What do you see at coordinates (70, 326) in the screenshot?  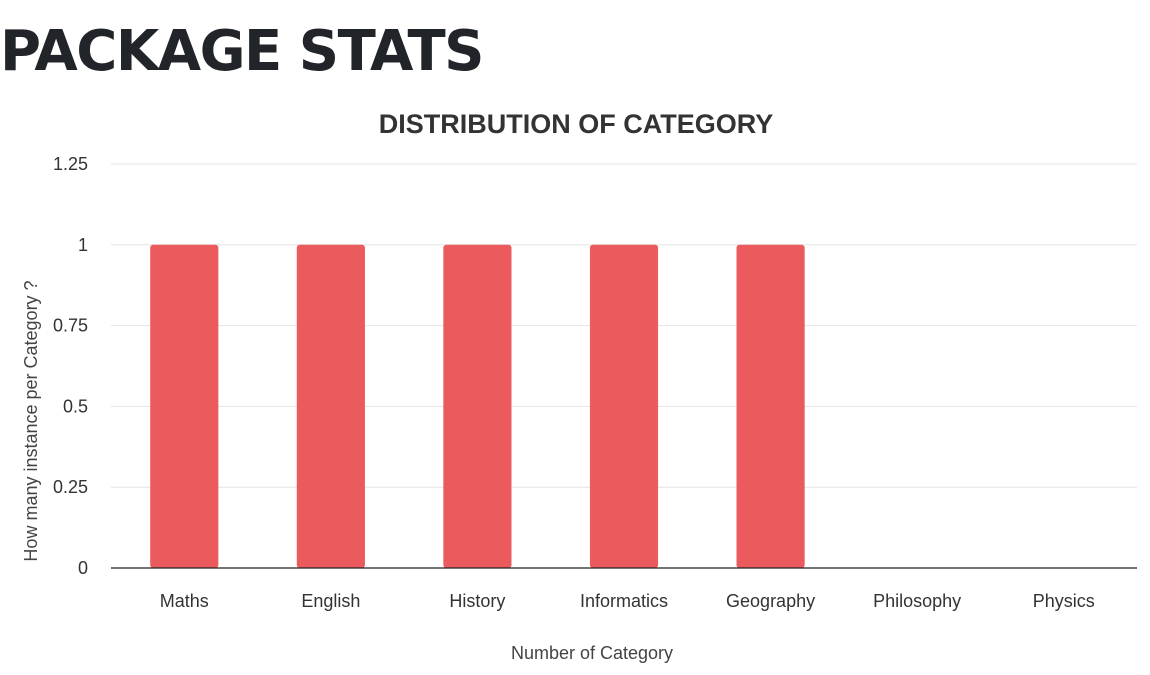 I see `y-tick-label: 0.75` at bounding box center [70, 326].